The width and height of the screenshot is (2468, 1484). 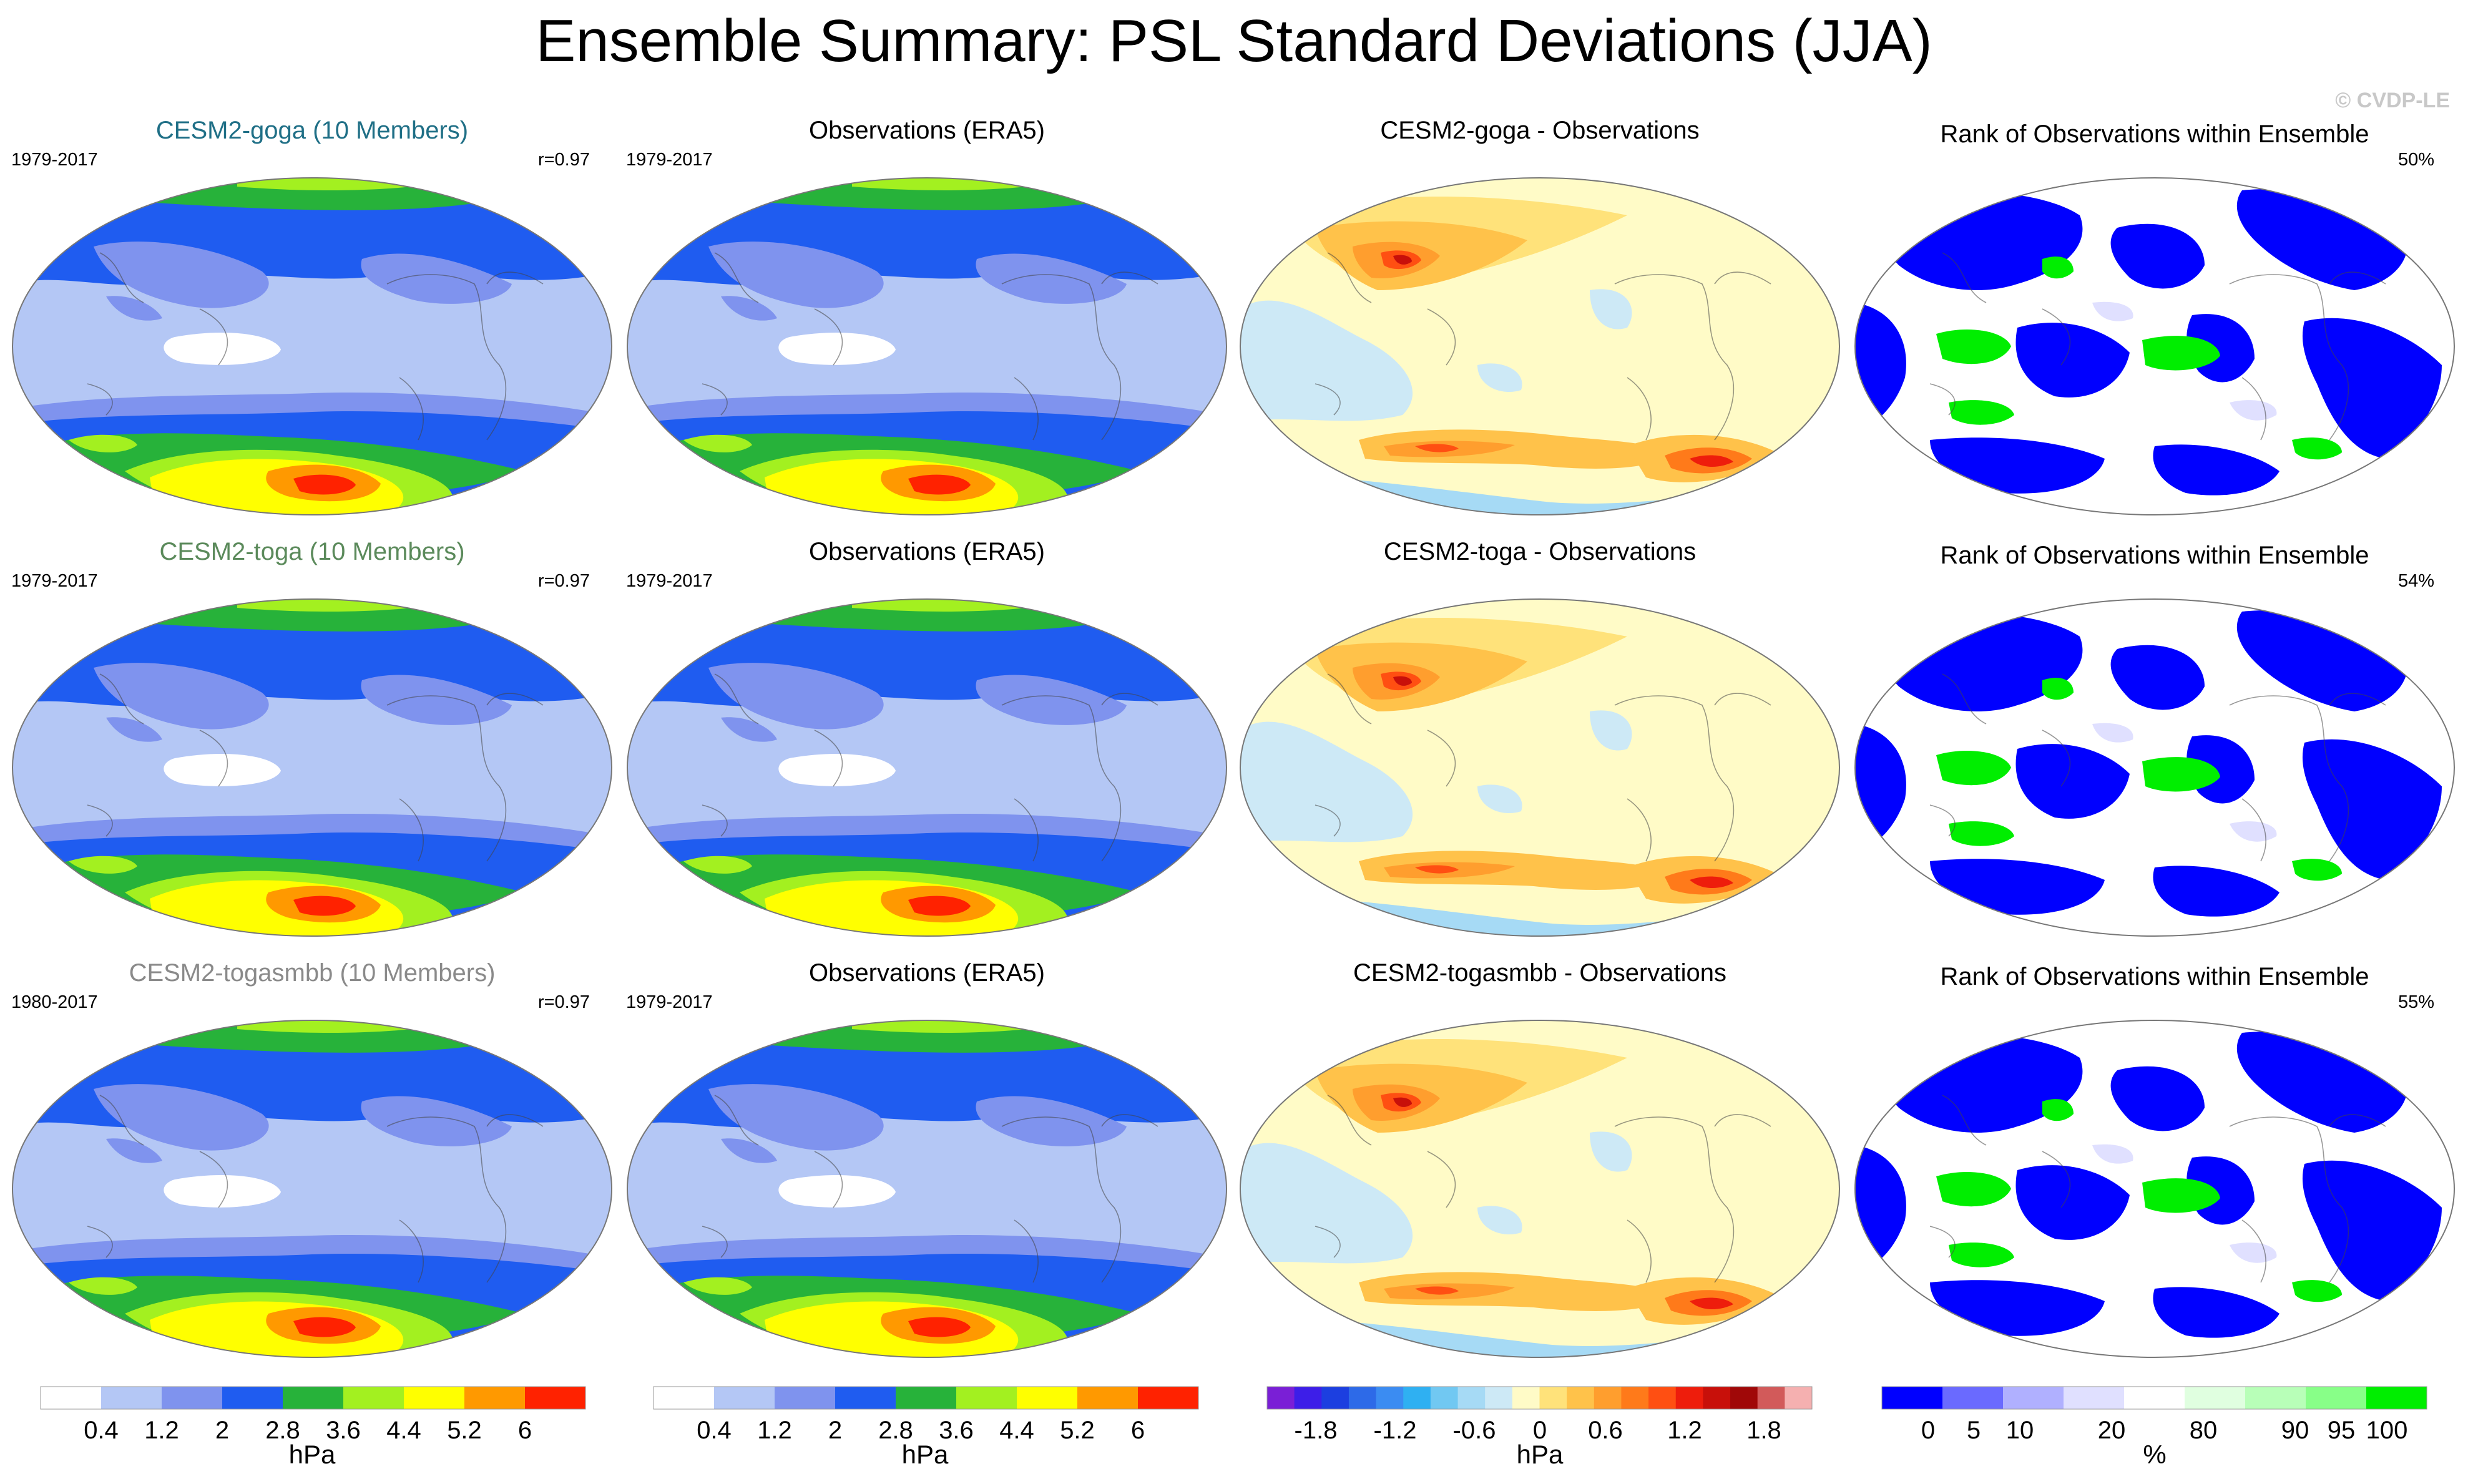 What do you see at coordinates (1974, 1430) in the screenshot?
I see `cb-tick: 5` at bounding box center [1974, 1430].